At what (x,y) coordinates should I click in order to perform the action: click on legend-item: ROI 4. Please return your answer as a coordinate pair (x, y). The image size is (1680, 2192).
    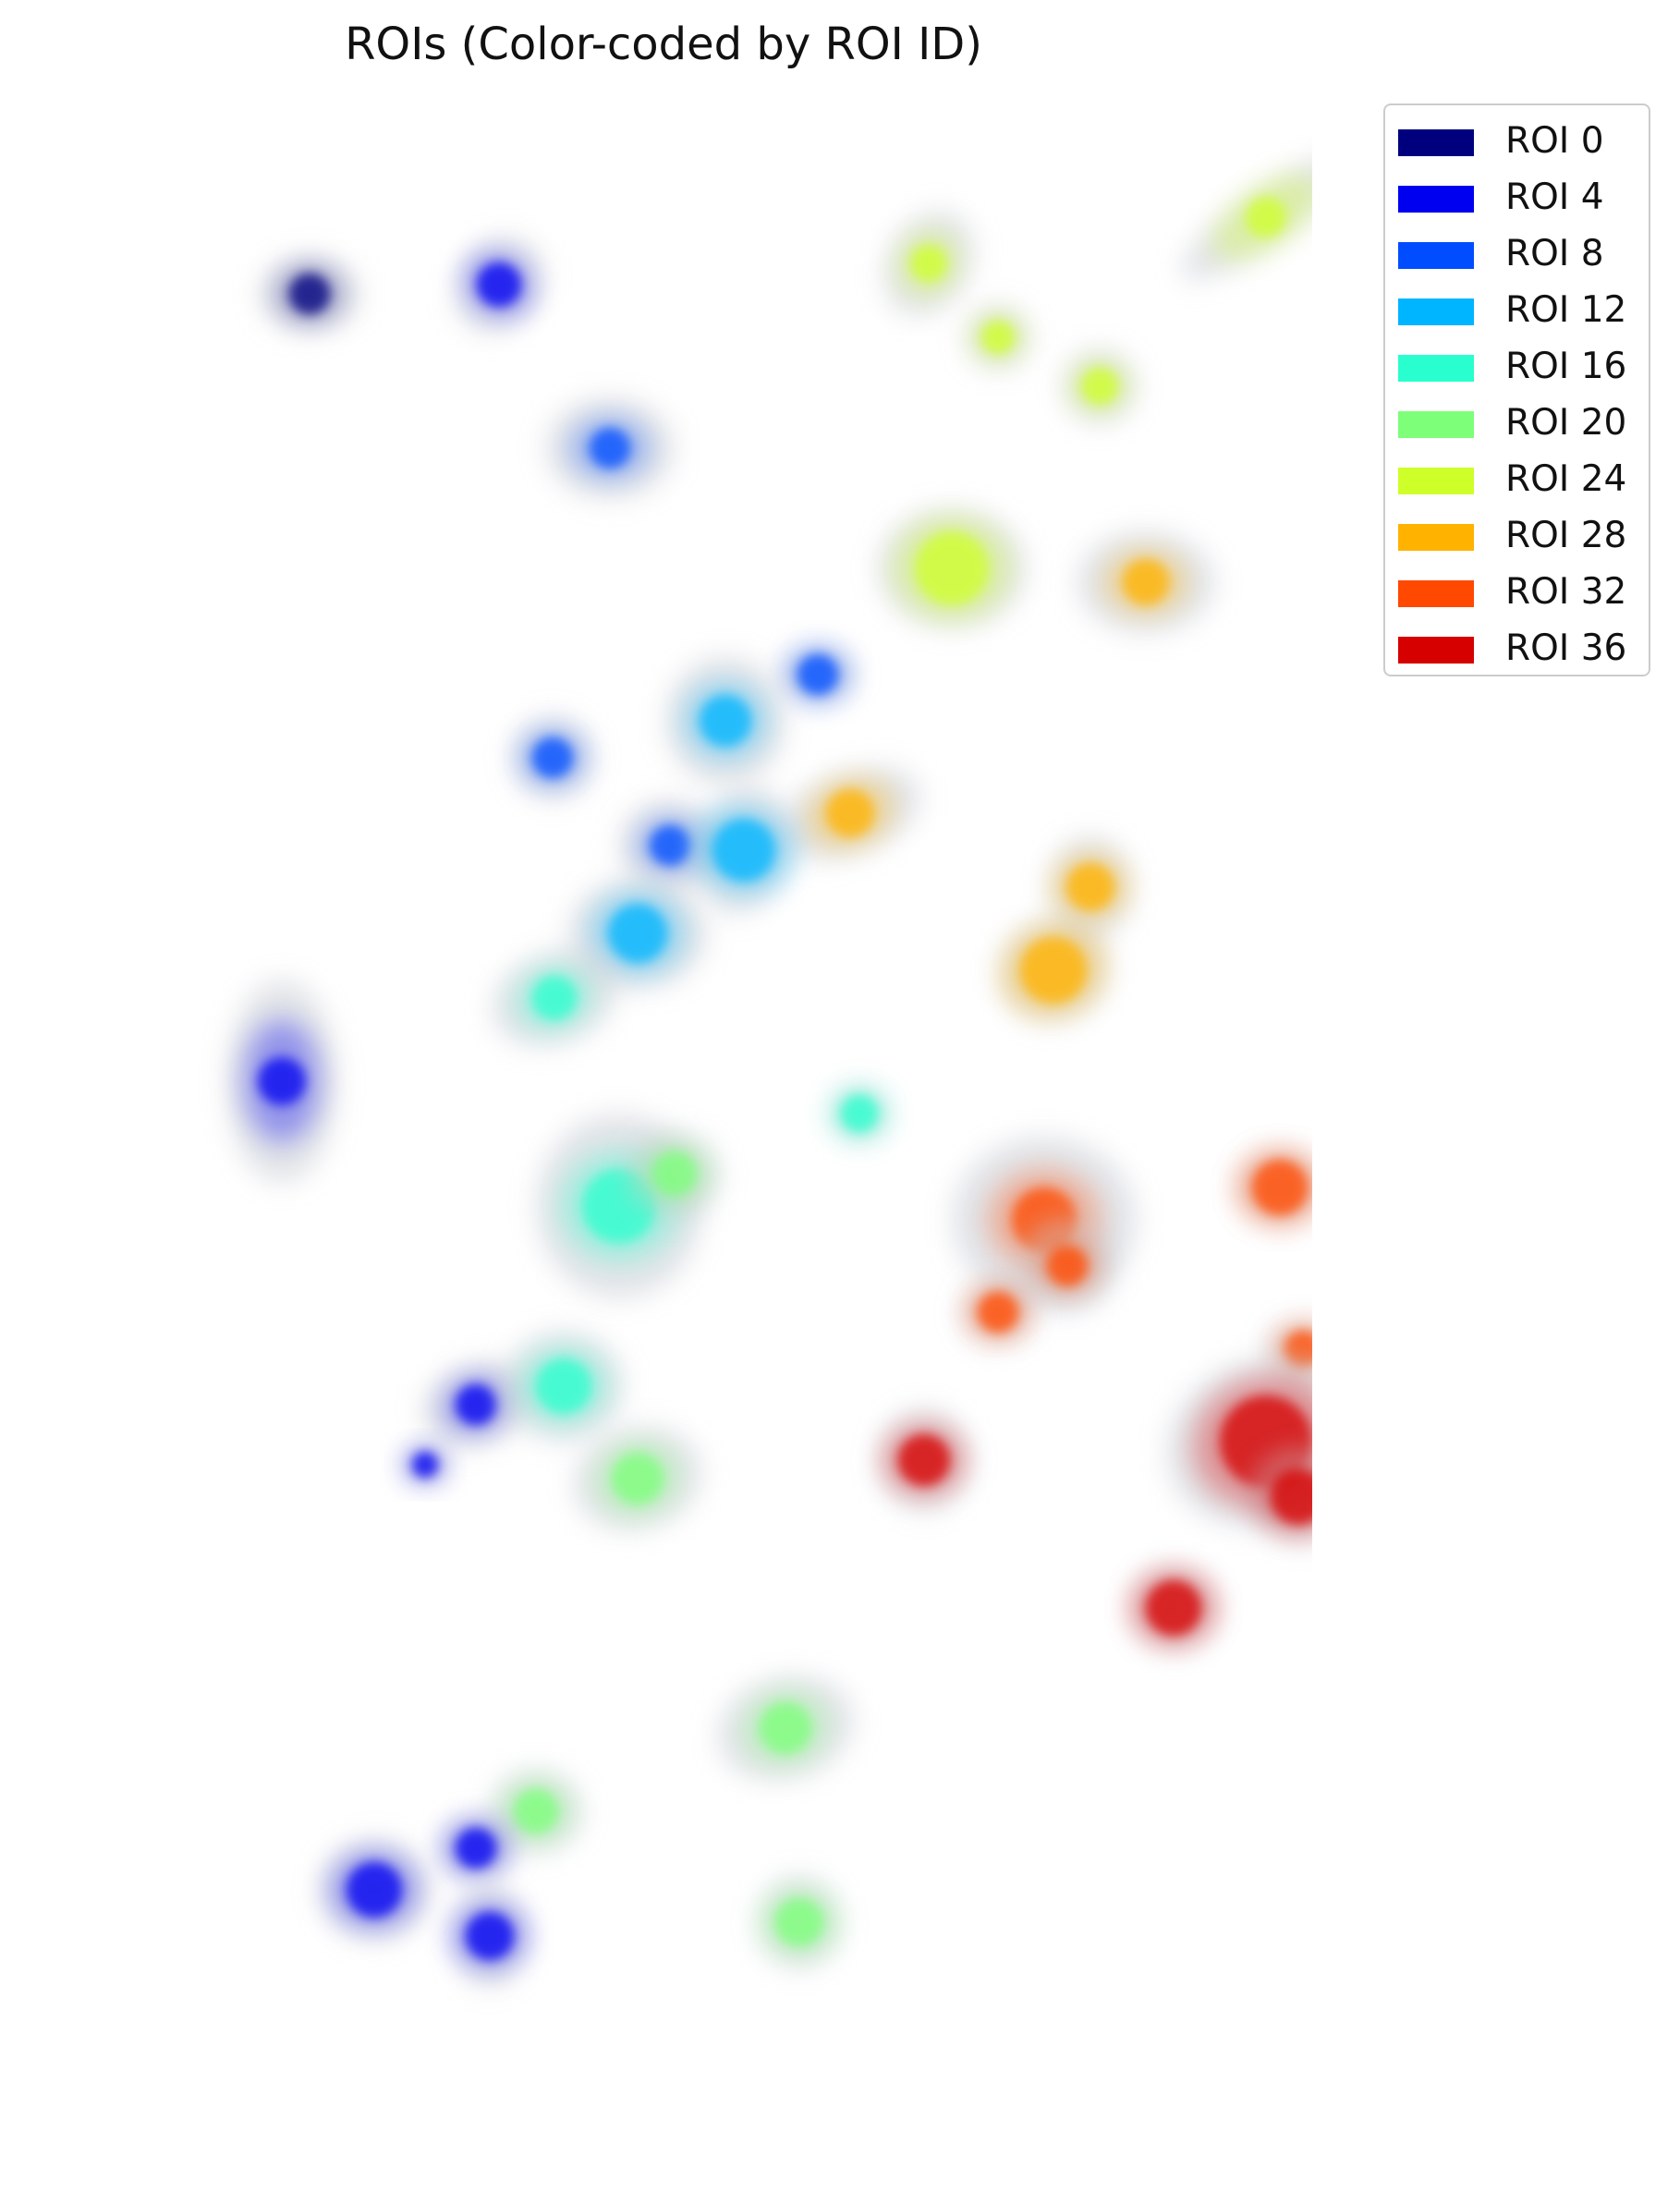
    Looking at the image, I should click on (1523, 198).